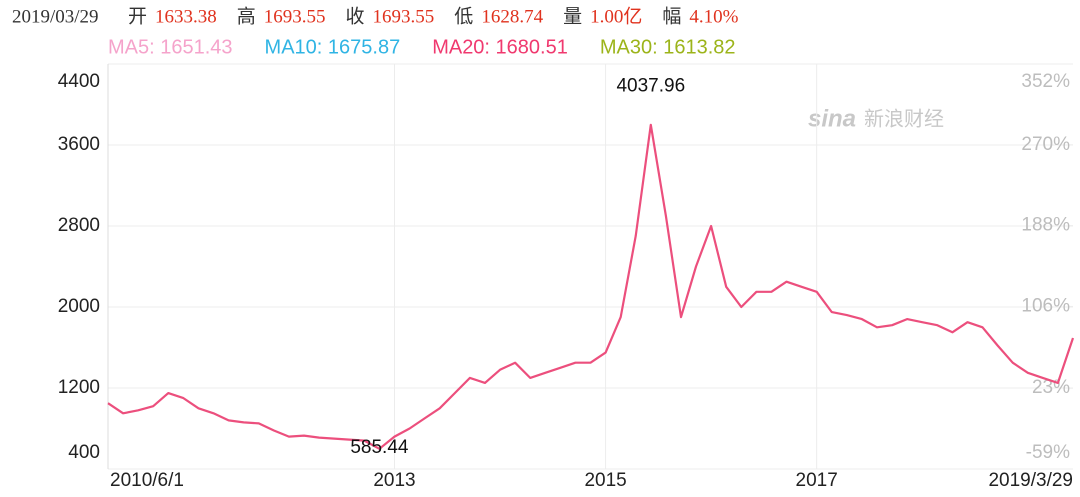  What do you see at coordinates (355, 16) in the screenshot?
I see `field-label: 收` at bounding box center [355, 16].